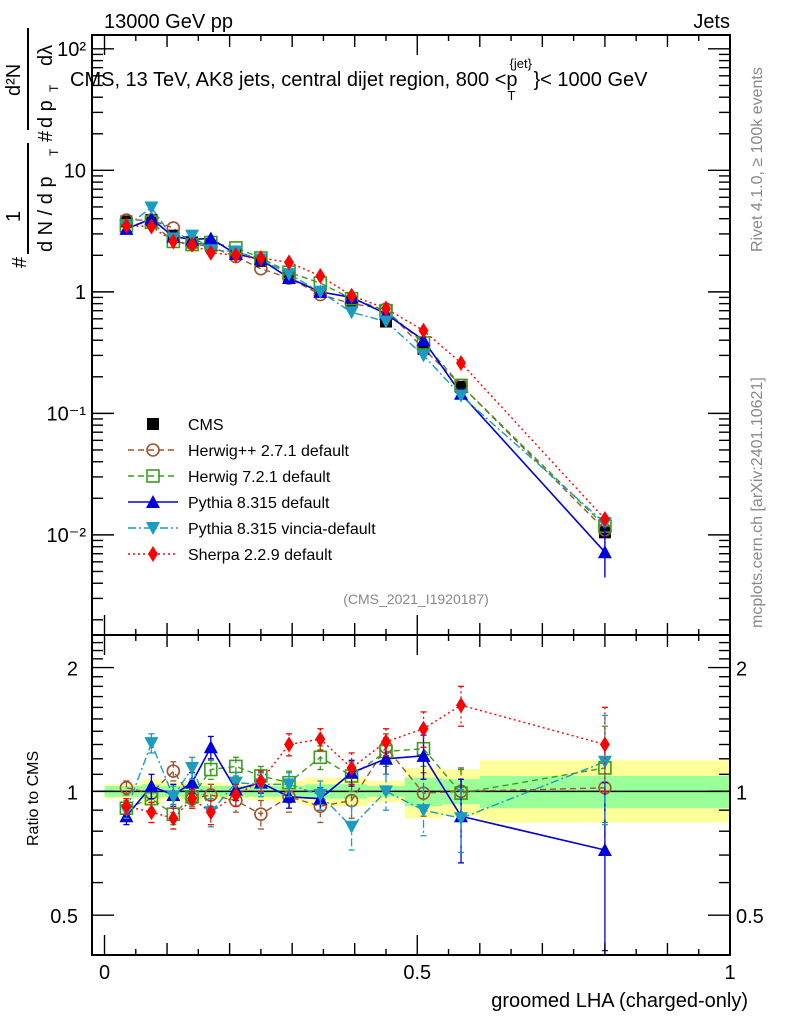  Describe the element at coordinates (14, 216) in the screenshot. I see `ylabel-one: 1` at that location.